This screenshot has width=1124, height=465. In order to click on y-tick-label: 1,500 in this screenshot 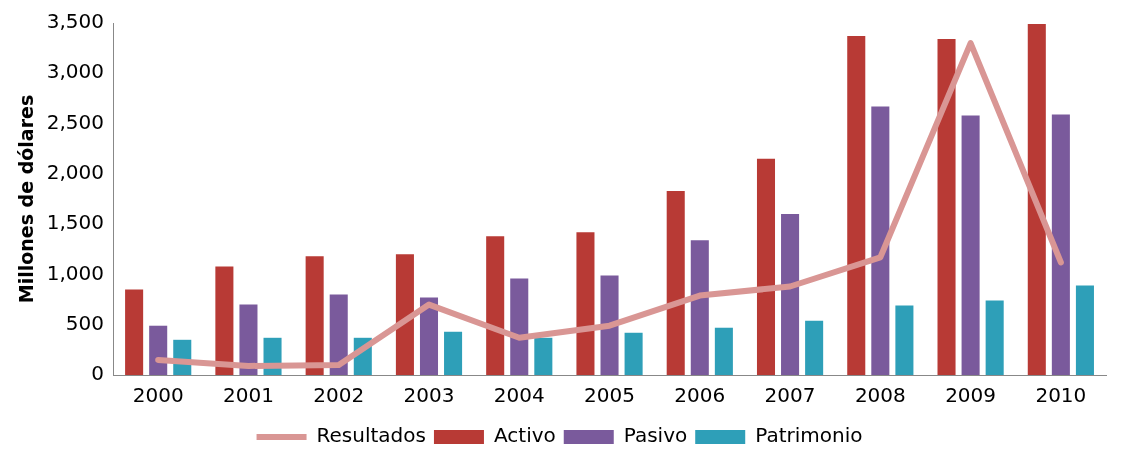, I will do `click(75, 222)`.